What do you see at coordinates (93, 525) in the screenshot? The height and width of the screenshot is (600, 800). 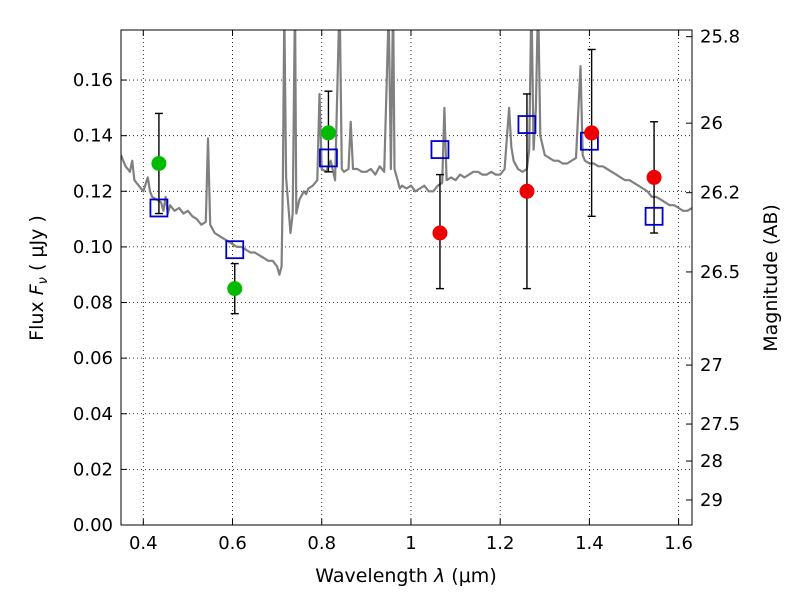 I see `y-tick-label: 0.00` at bounding box center [93, 525].